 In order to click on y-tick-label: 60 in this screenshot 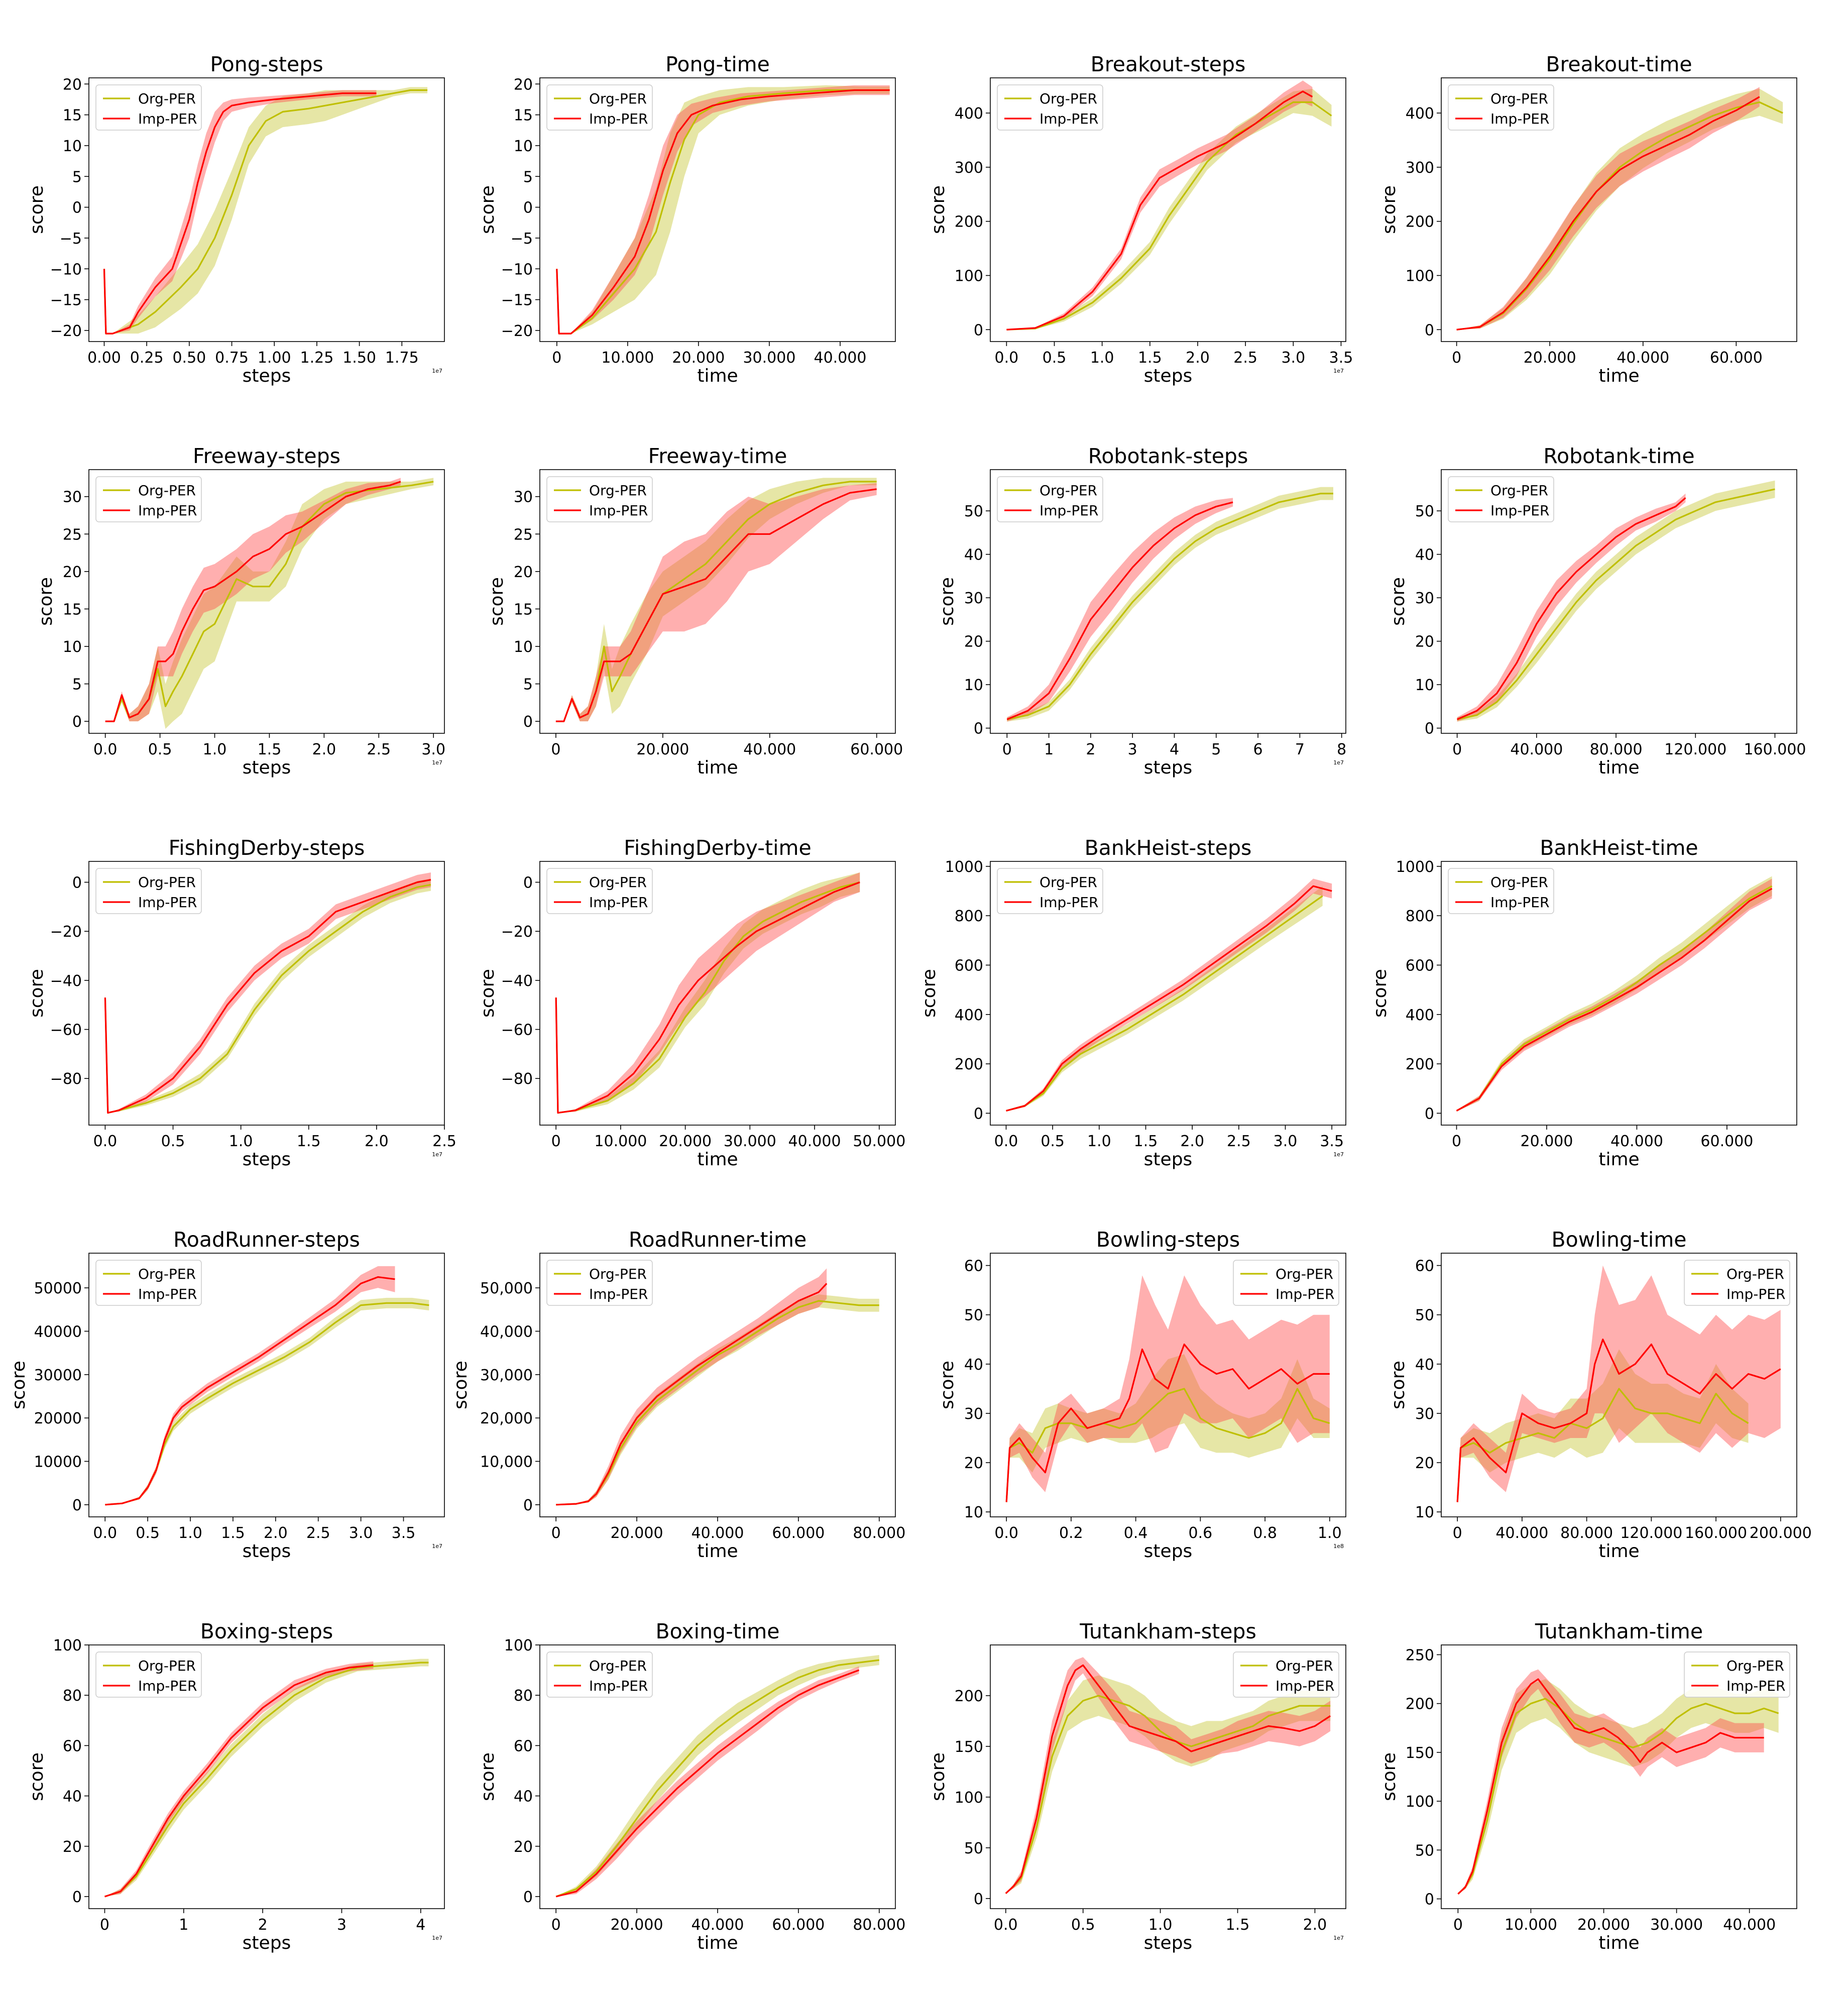, I will do `click(523, 1746)`.